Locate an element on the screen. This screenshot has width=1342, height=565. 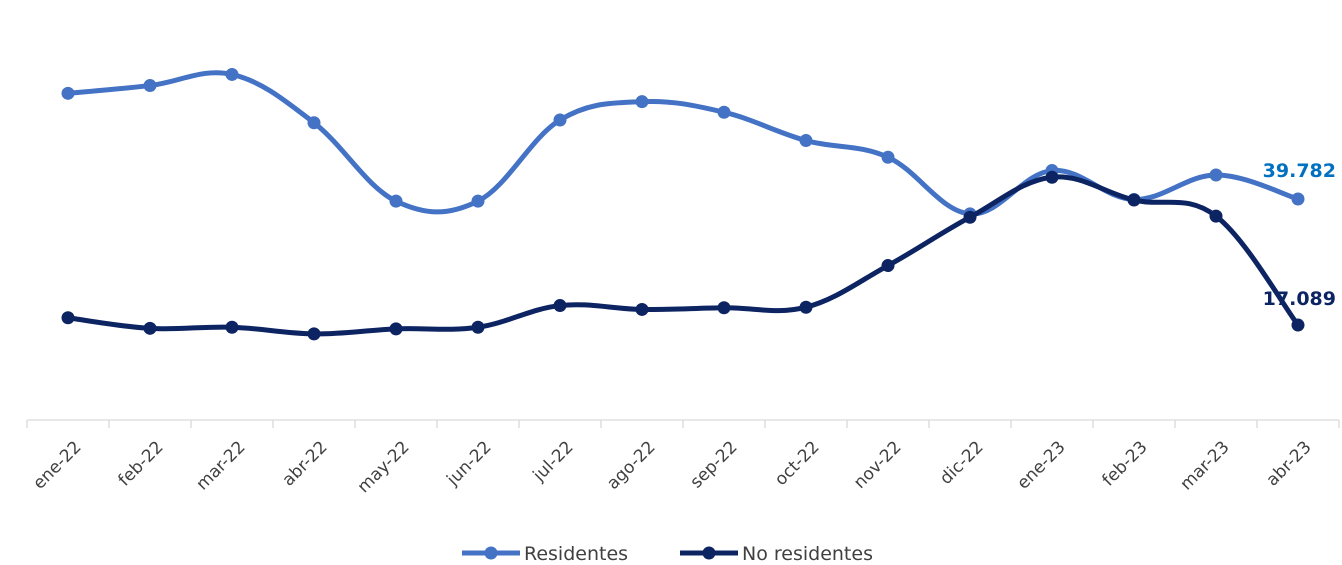
x-tick-label: feb-23 is located at coordinates (1124, 463).